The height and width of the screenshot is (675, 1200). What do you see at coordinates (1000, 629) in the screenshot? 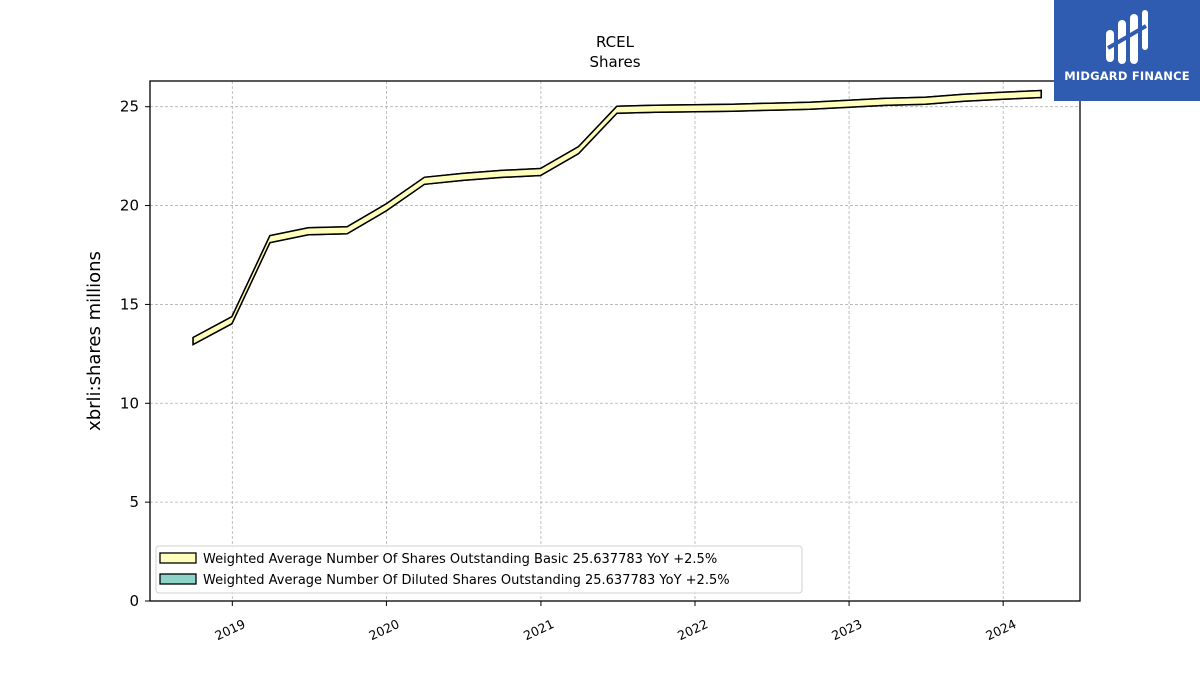
I see `x-tick-label: 2024` at bounding box center [1000, 629].